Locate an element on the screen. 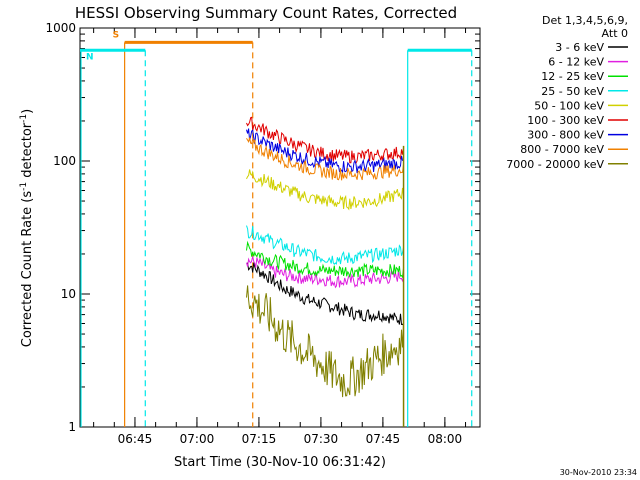 The image size is (640, 480). legend-title: Det 1,3,4,5,6,9, is located at coordinates (585, 20).